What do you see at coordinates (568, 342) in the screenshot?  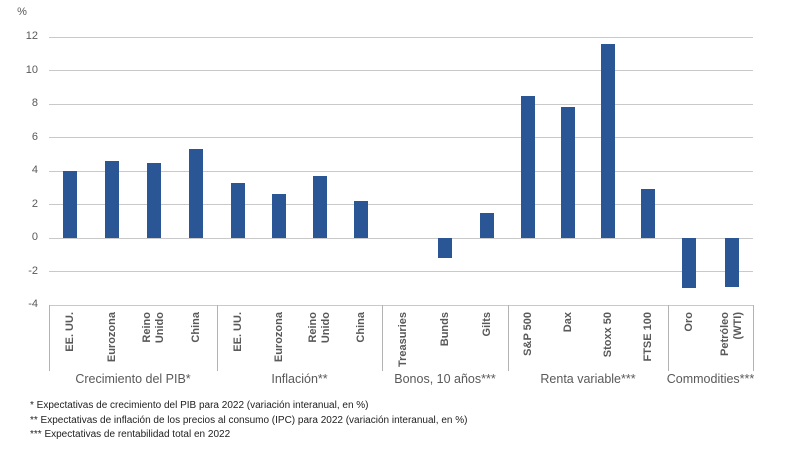 I see `x-axis-label-dax: Dax` at bounding box center [568, 342].